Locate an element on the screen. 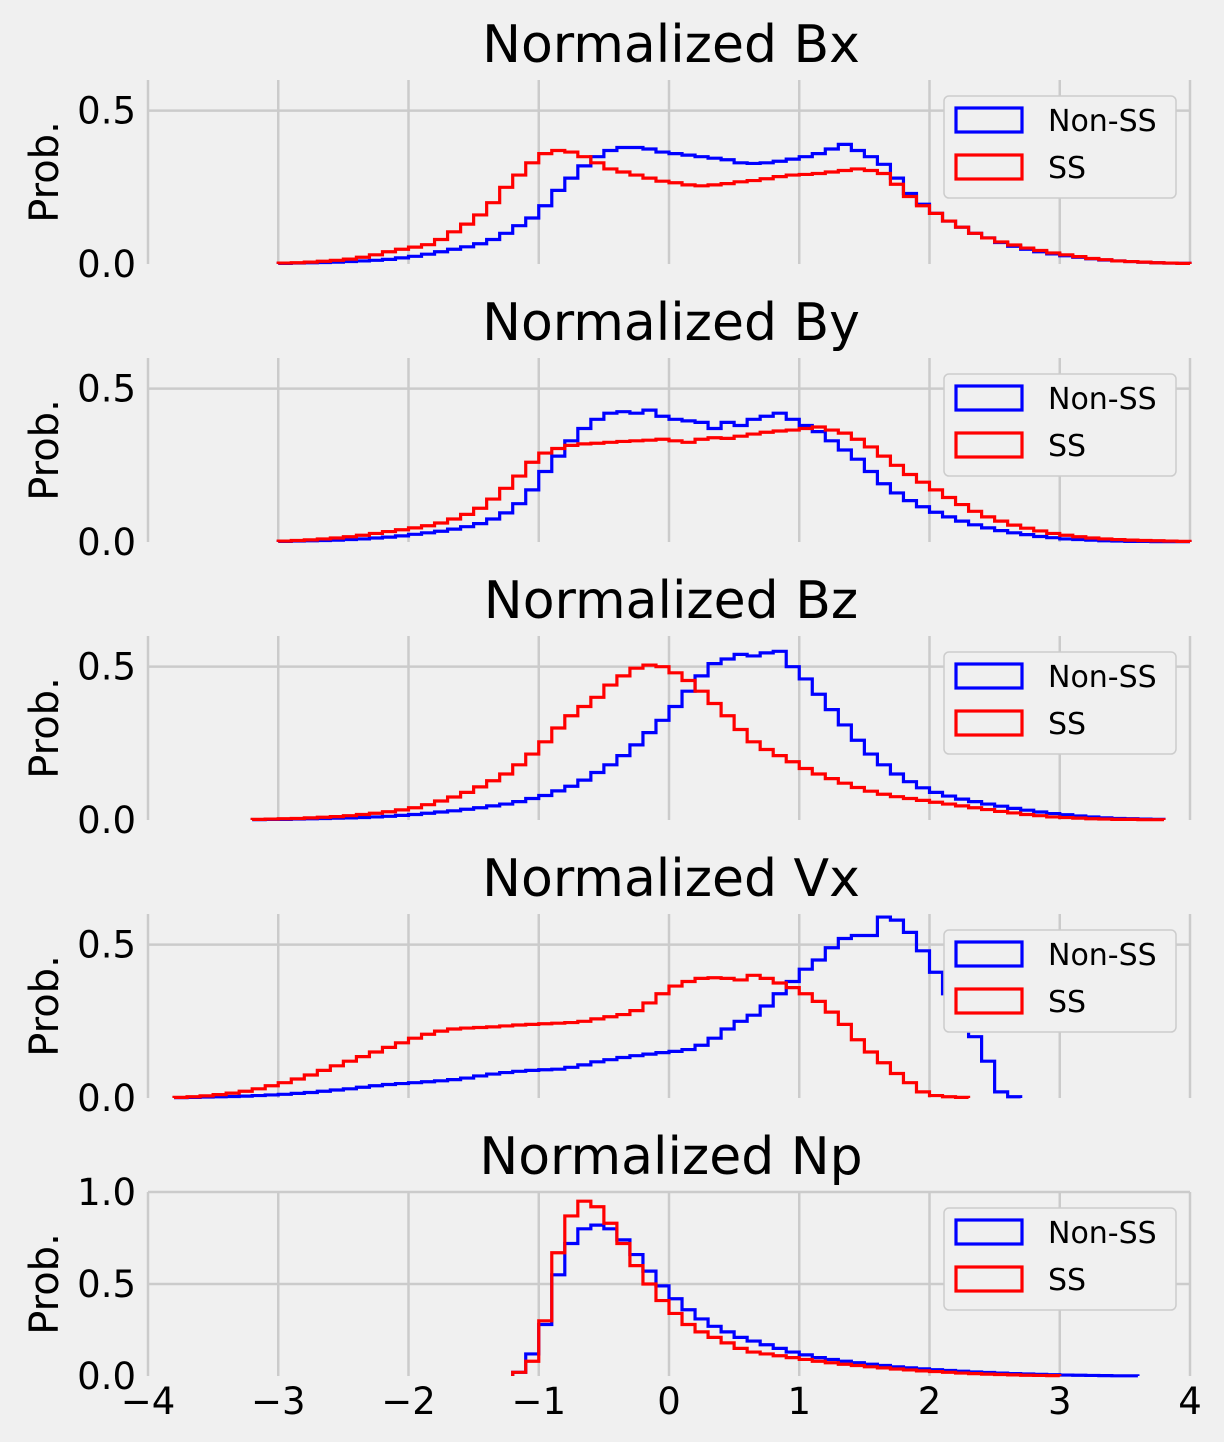 This screenshot has height=1442, width=1224. x-tick-label: −4 is located at coordinates (148, 1401).